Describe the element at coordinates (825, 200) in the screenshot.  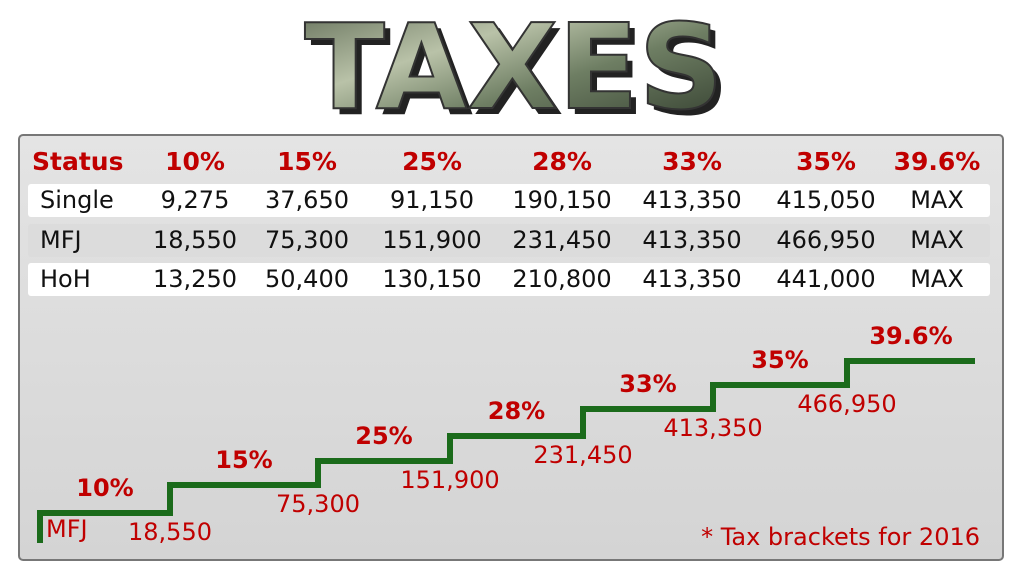
I see `cell: 415,050` at that location.